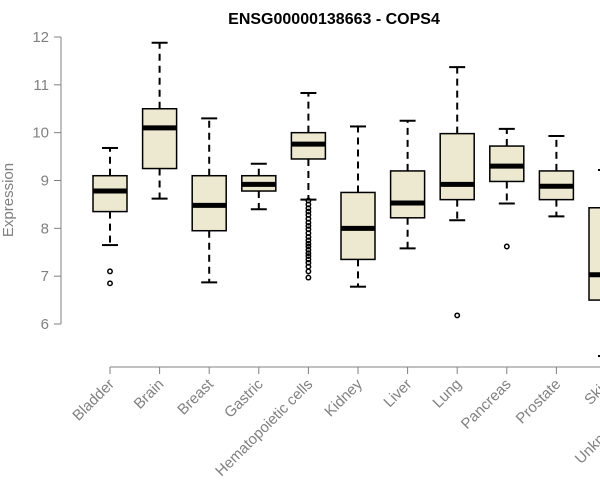 The width and height of the screenshot is (600, 500). I want to click on x-tick-label: Lung, so click(447, 394).